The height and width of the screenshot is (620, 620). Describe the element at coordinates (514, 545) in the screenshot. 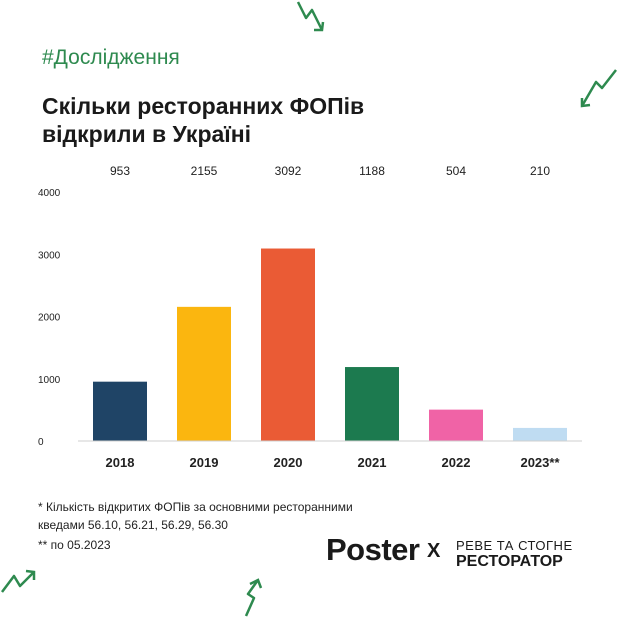

I see `partner-logo-line1: РЕВЕ ТА СТОГНЕ` at that location.